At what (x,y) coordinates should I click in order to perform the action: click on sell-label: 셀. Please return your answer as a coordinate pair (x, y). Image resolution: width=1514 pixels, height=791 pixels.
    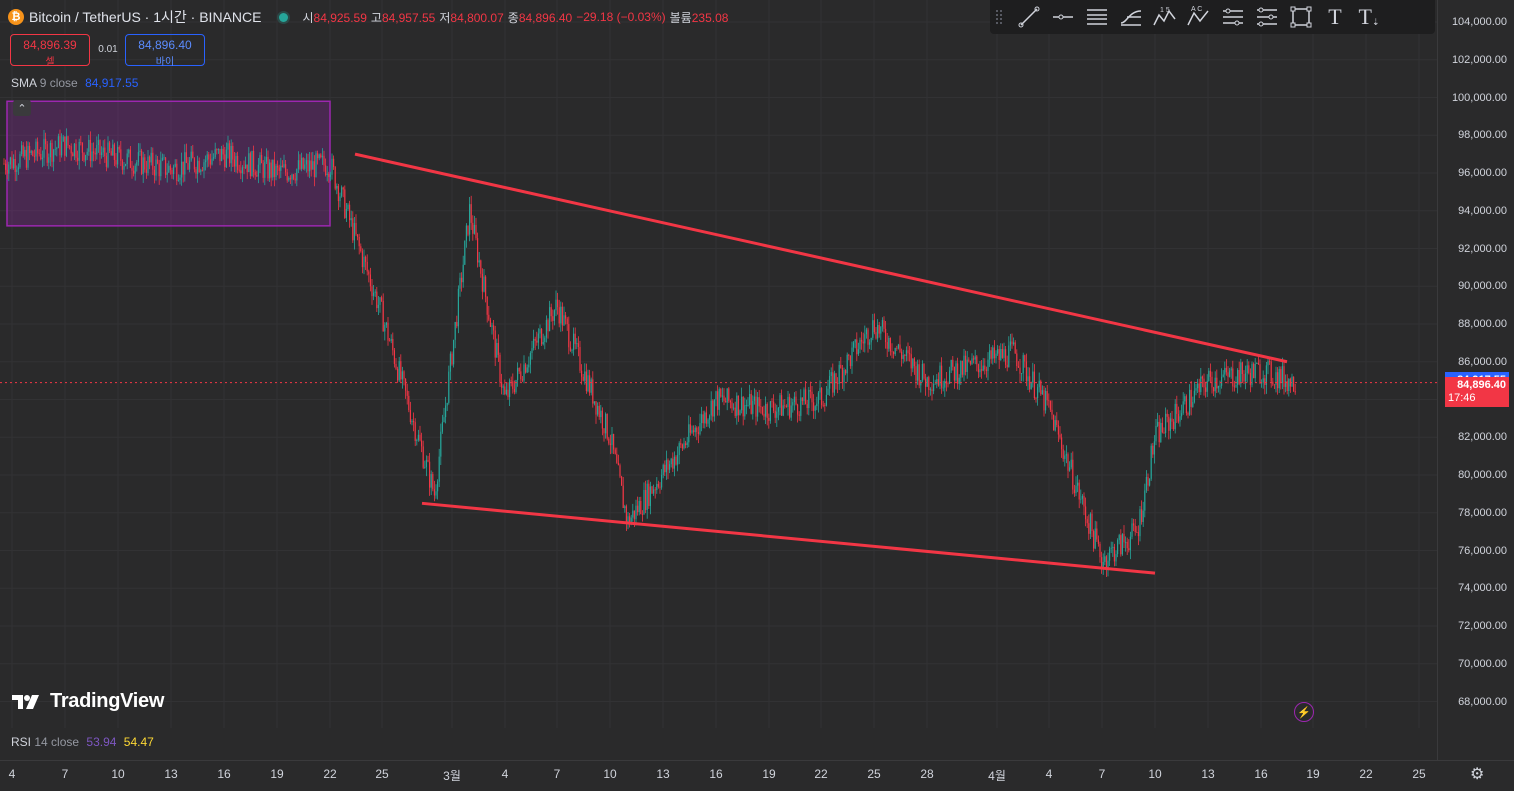
    Looking at the image, I should click on (50, 62).